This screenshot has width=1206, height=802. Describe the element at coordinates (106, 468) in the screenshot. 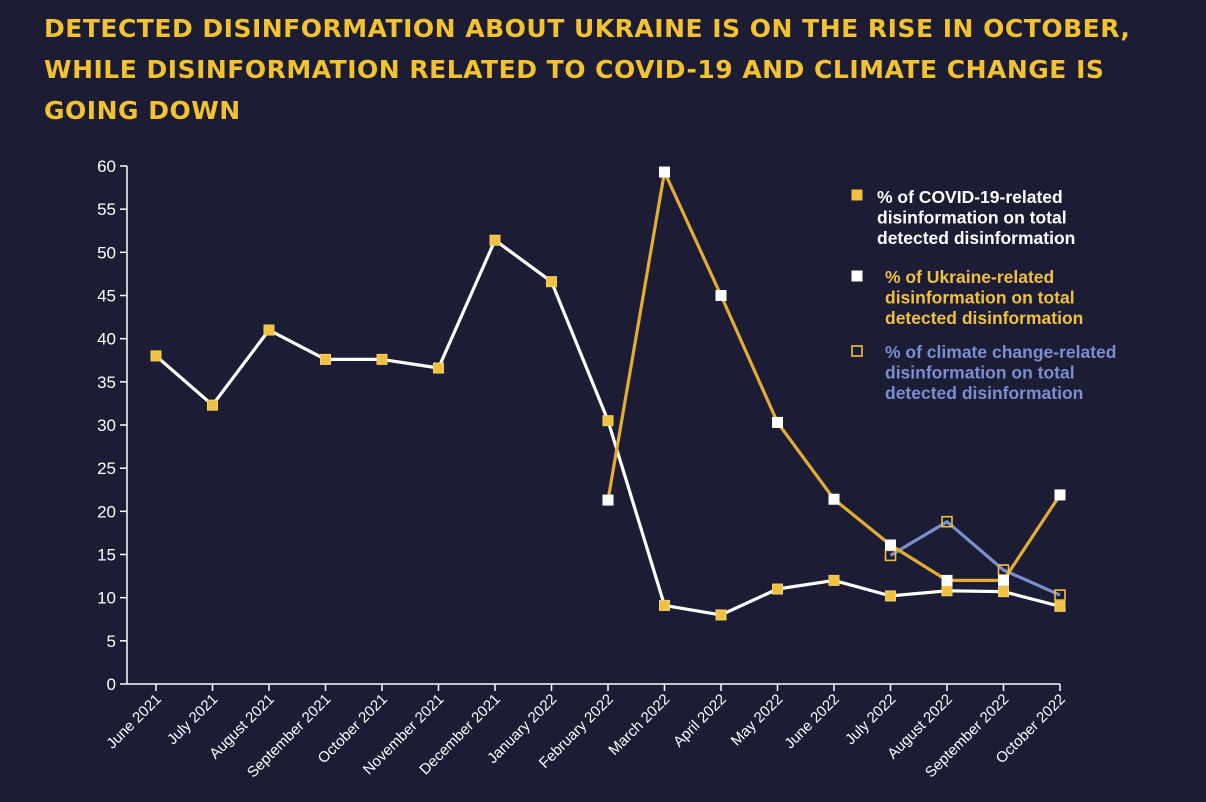

I see `y-tick-label: 25` at that location.